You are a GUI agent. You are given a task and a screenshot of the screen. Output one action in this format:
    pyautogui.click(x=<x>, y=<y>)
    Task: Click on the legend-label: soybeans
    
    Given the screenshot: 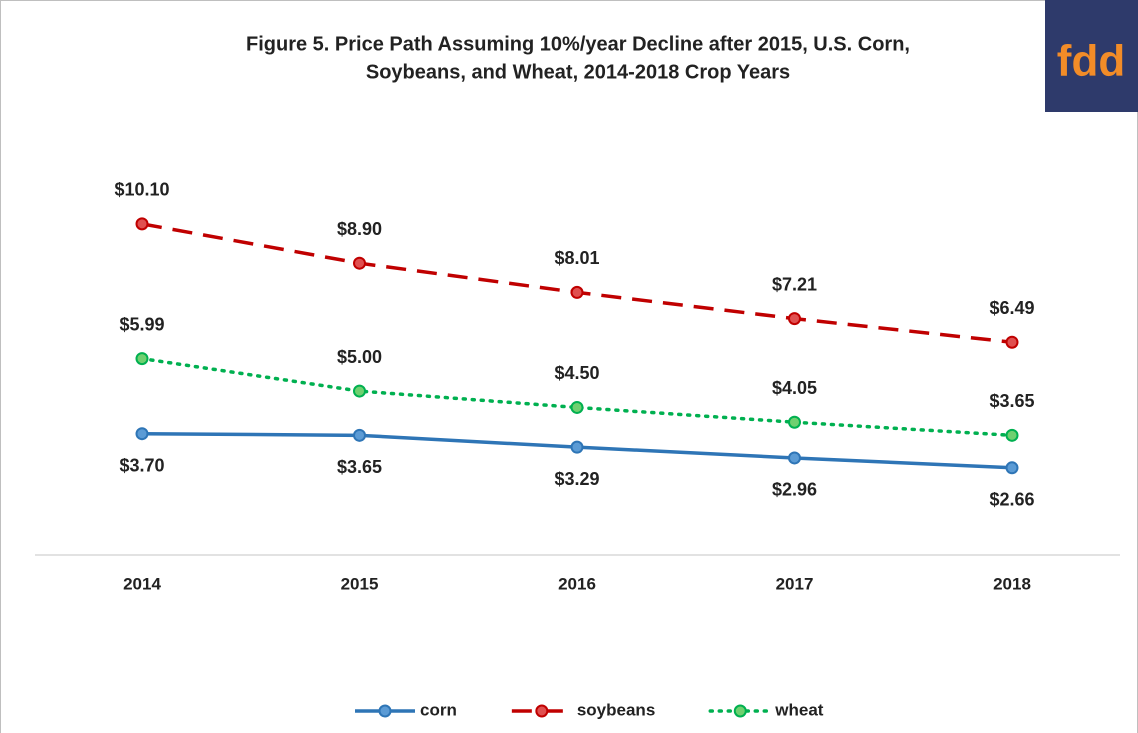 What is the action you would take?
    pyautogui.click(x=616, y=709)
    